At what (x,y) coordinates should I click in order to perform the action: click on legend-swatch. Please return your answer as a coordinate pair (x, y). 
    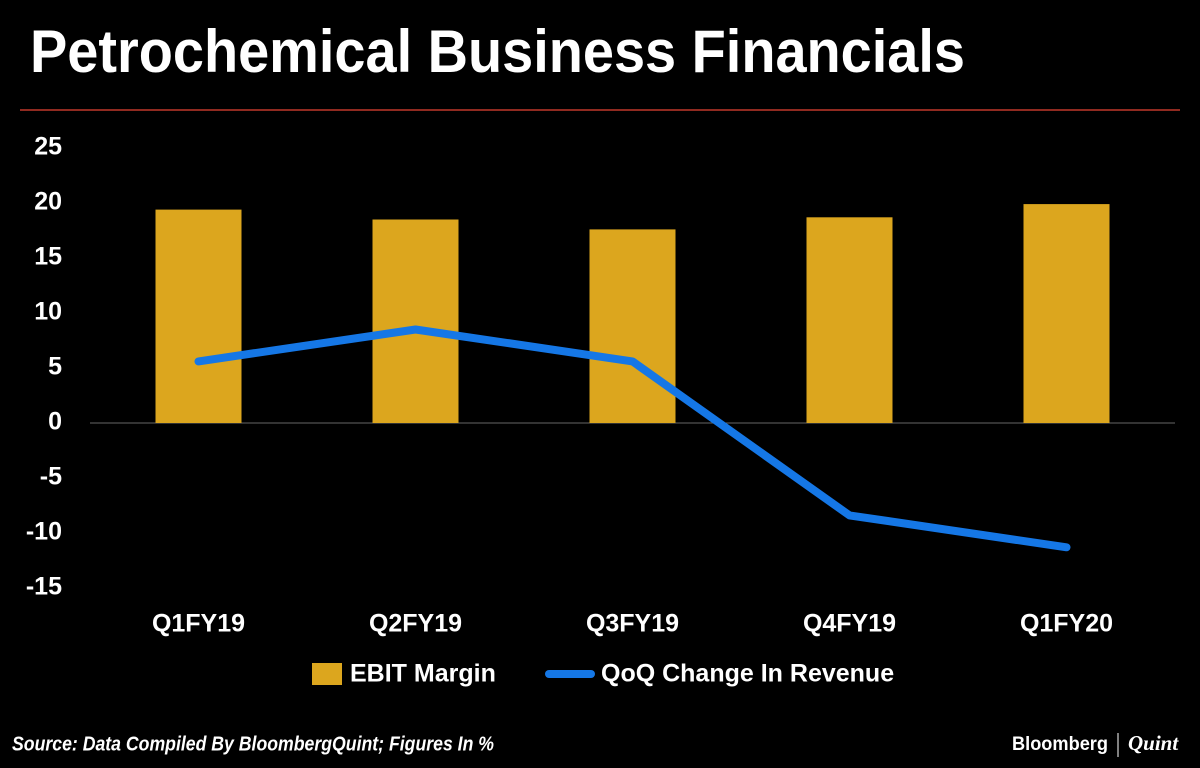
    Looking at the image, I should click on (327, 674).